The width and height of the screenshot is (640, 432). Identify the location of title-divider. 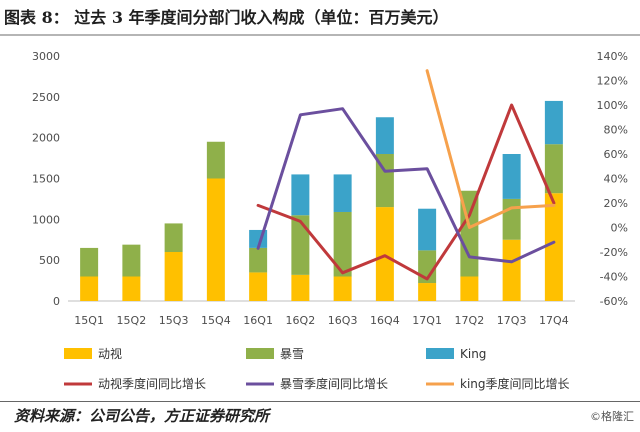
(320, 35).